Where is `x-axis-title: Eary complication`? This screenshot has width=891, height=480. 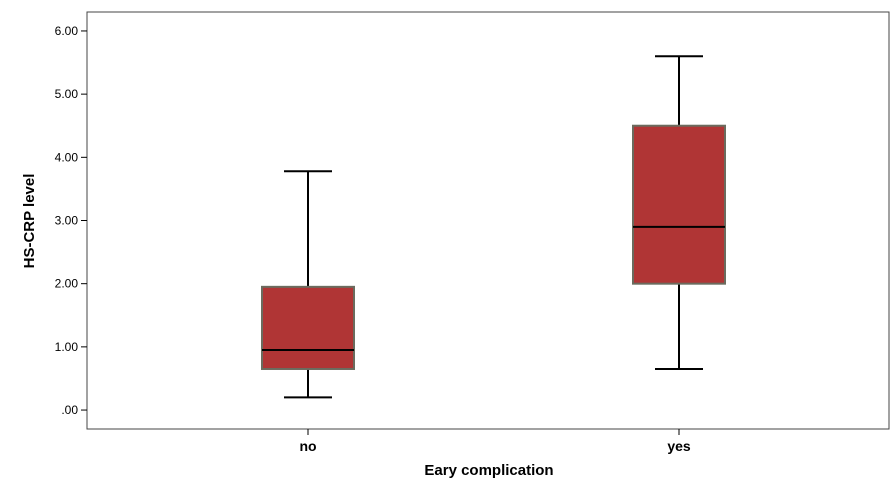
x-axis-title: Eary complication is located at coordinates (488, 470).